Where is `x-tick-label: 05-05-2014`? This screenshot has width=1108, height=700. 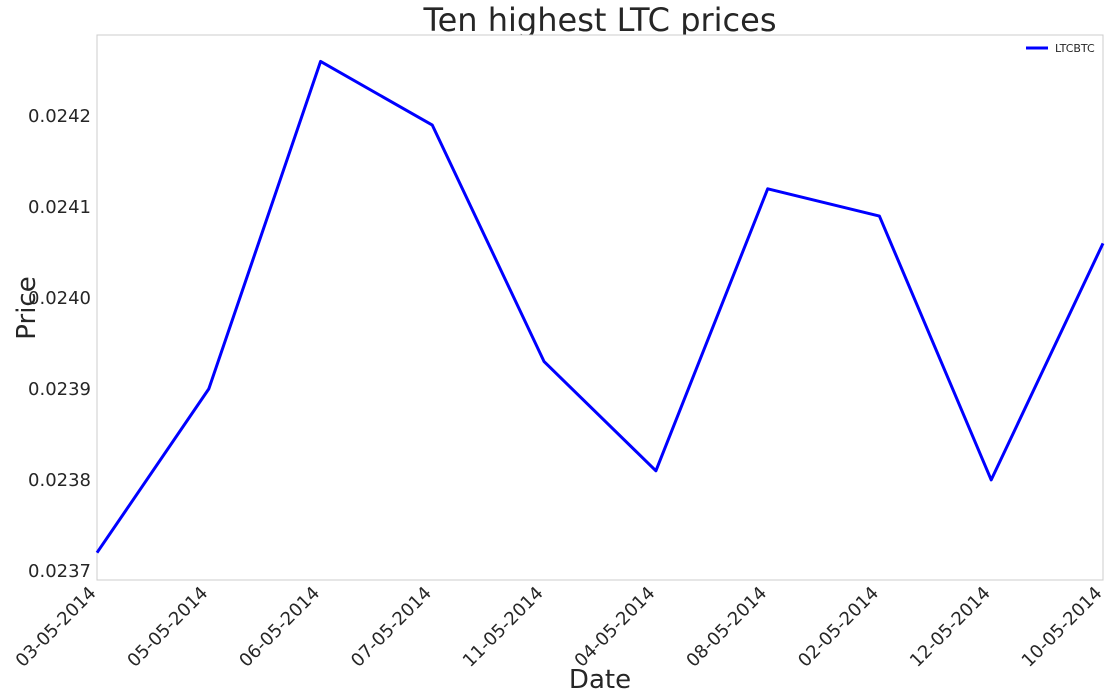 x-tick-label: 05-05-2014 is located at coordinates (167, 627).